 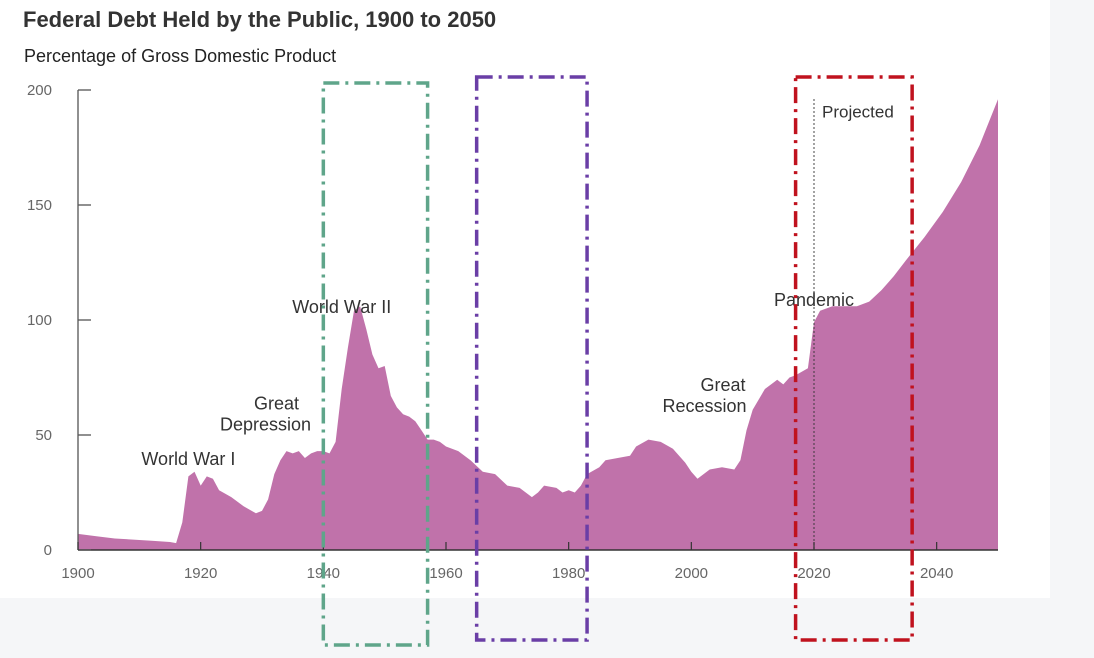 I want to click on x-tick-label: 1920, so click(x=200, y=573).